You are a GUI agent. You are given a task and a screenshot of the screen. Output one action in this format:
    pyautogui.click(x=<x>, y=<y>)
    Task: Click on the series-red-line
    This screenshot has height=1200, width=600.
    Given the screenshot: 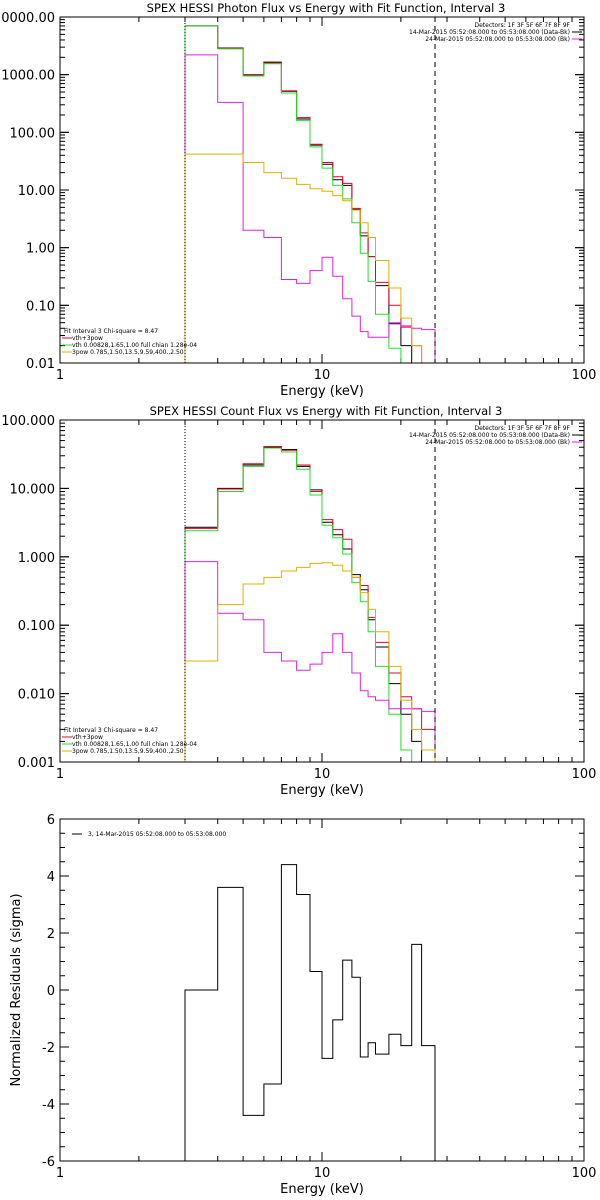 What is the action you would take?
    pyautogui.click(x=309, y=194)
    